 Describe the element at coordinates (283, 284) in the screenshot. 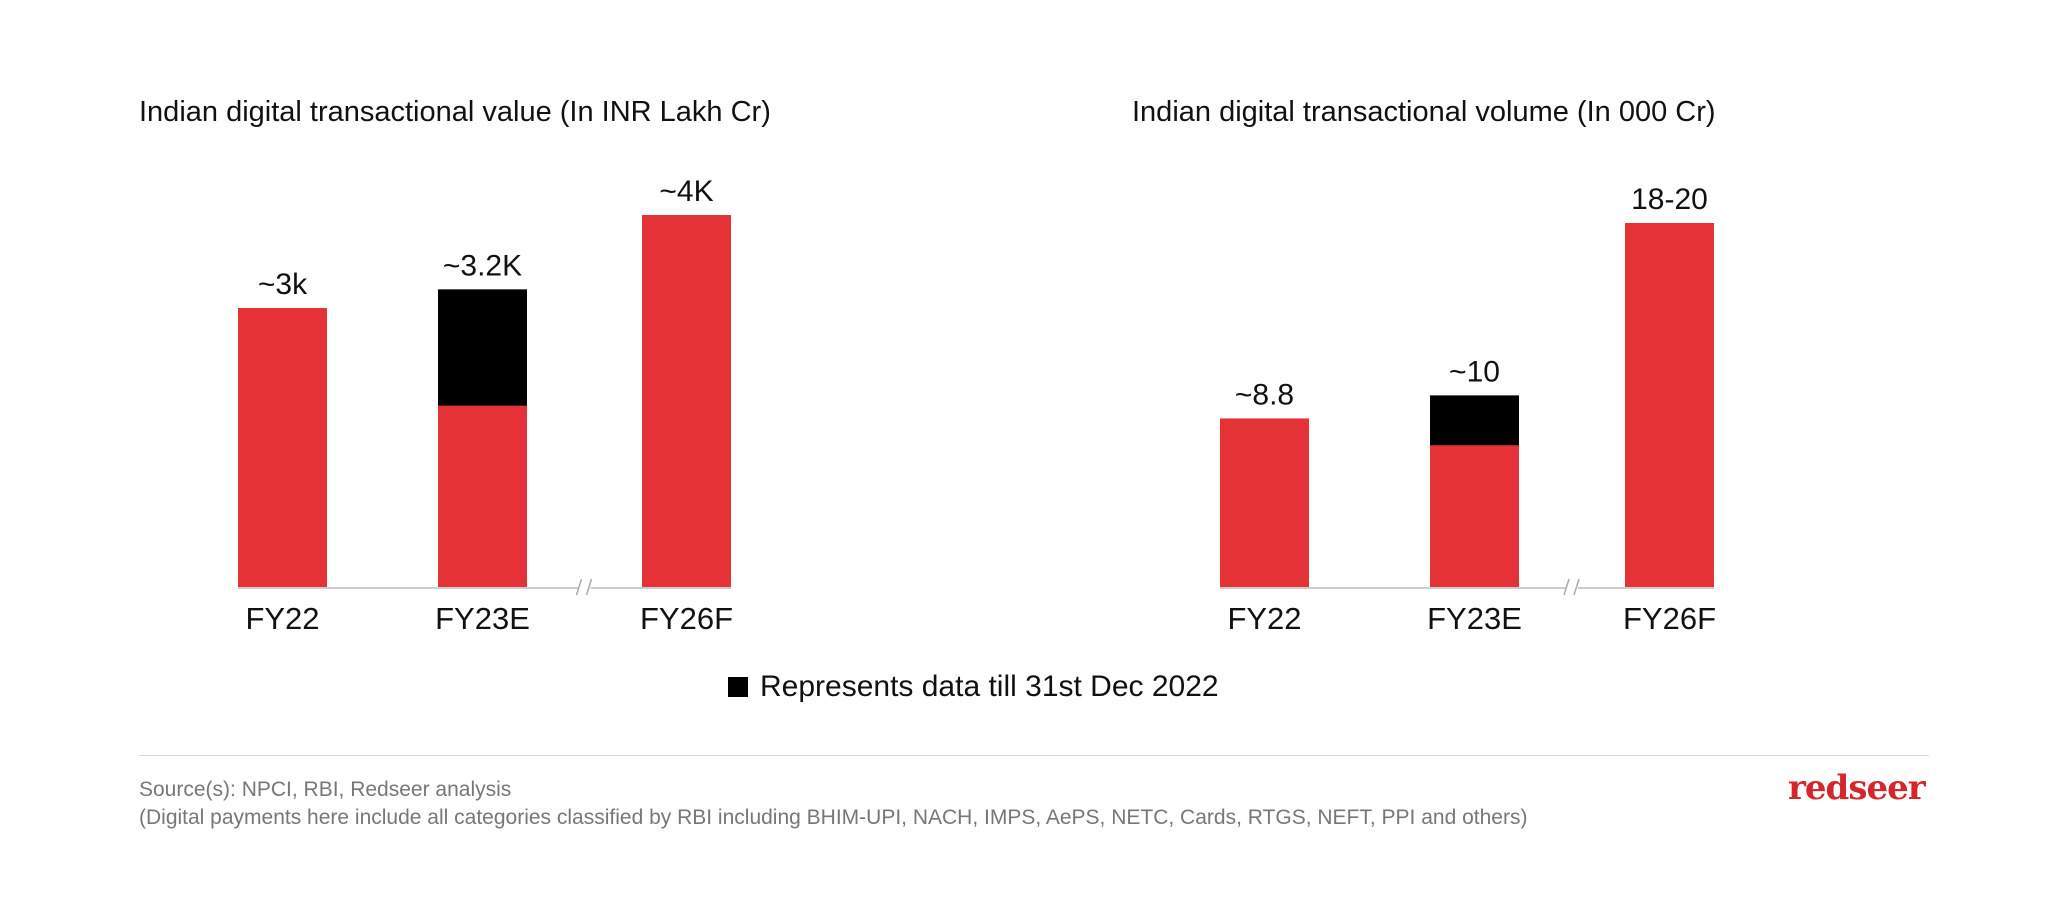

I see `data-label: ~3k` at that location.